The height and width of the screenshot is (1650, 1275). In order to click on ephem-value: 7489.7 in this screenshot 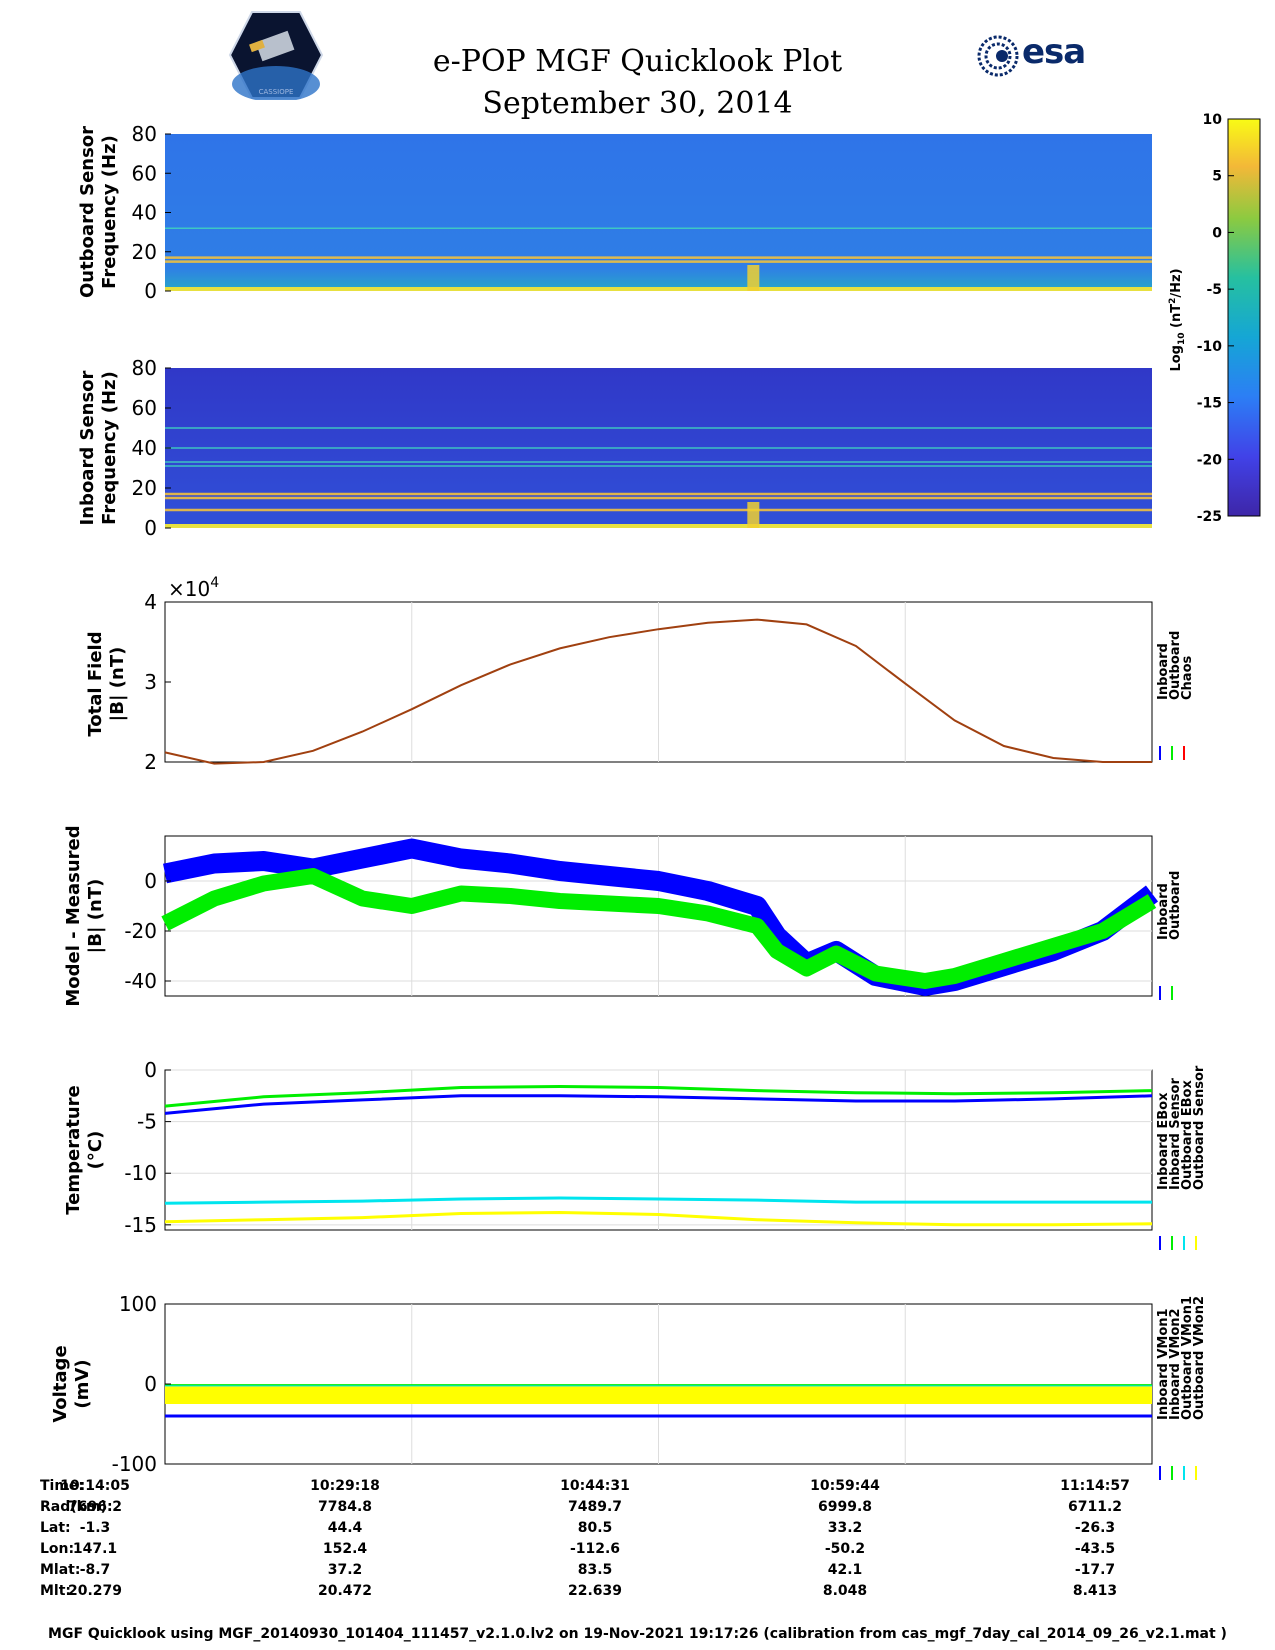, I will do `click(595, 1507)`.